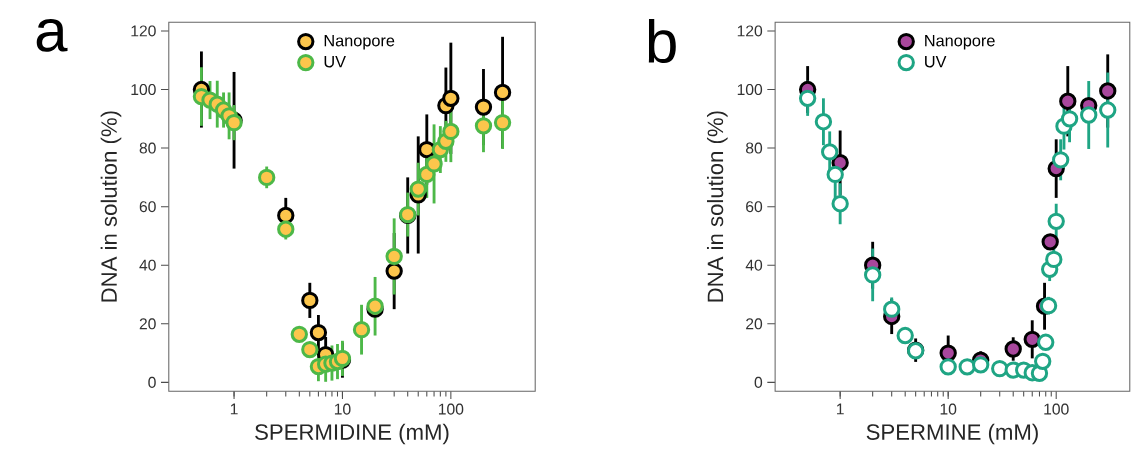 The height and width of the screenshot is (467, 1135). What do you see at coordinates (352, 434) in the screenshot?
I see `x-axis-title: SPERMIDINE (mM)` at bounding box center [352, 434].